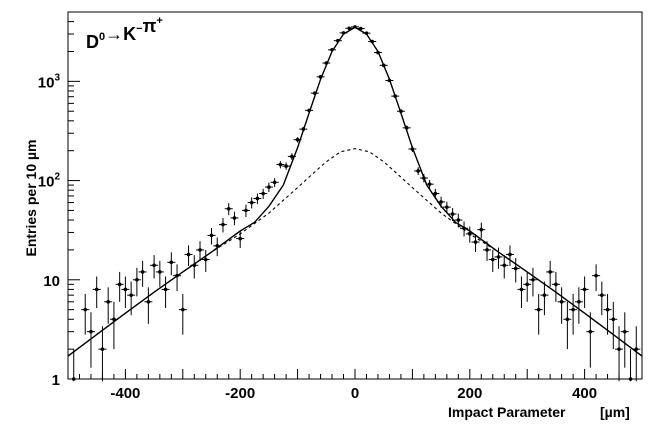  What do you see at coordinates (56, 380) in the screenshot?
I see `y-tick-label: 1` at bounding box center [56, 380].